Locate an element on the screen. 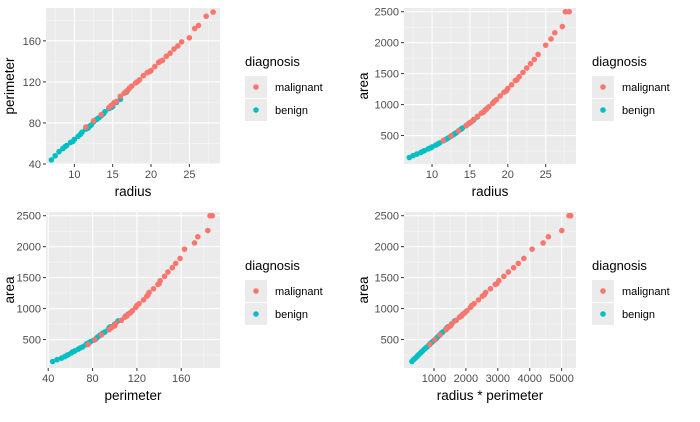  plot-panel-background is located at coordinates (490, 86).